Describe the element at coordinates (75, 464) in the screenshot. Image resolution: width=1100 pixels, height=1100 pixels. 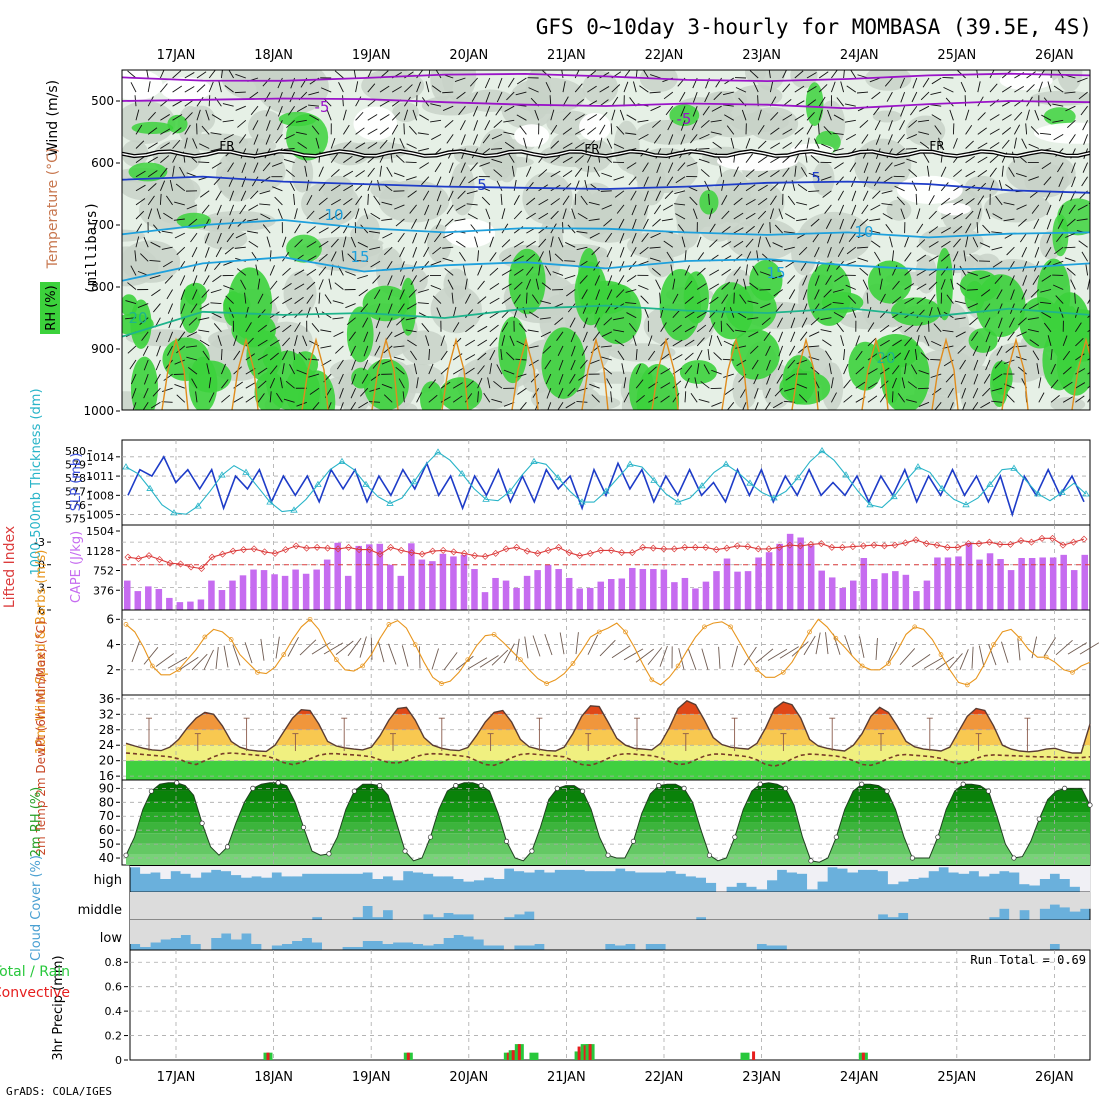
I see `tick-label: 579` at that location.